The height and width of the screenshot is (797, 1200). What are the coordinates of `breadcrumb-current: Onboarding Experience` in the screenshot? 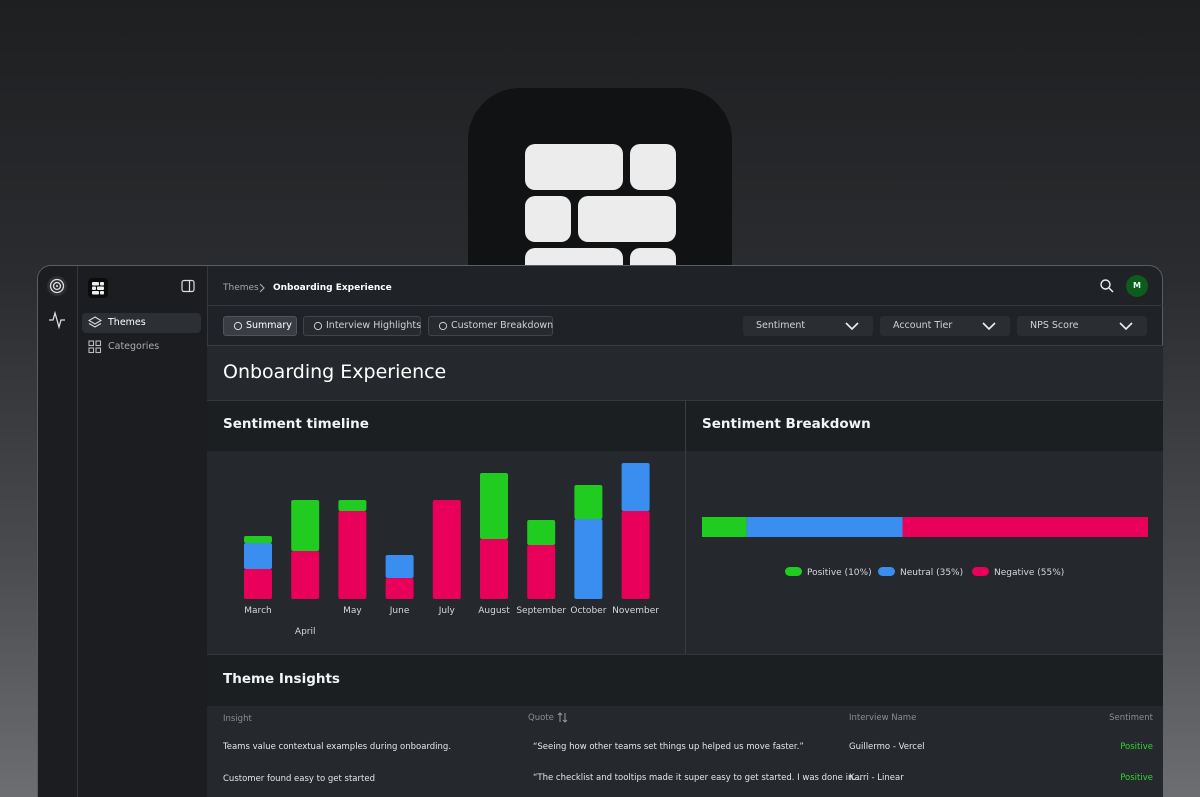 It's located at (332, 288).